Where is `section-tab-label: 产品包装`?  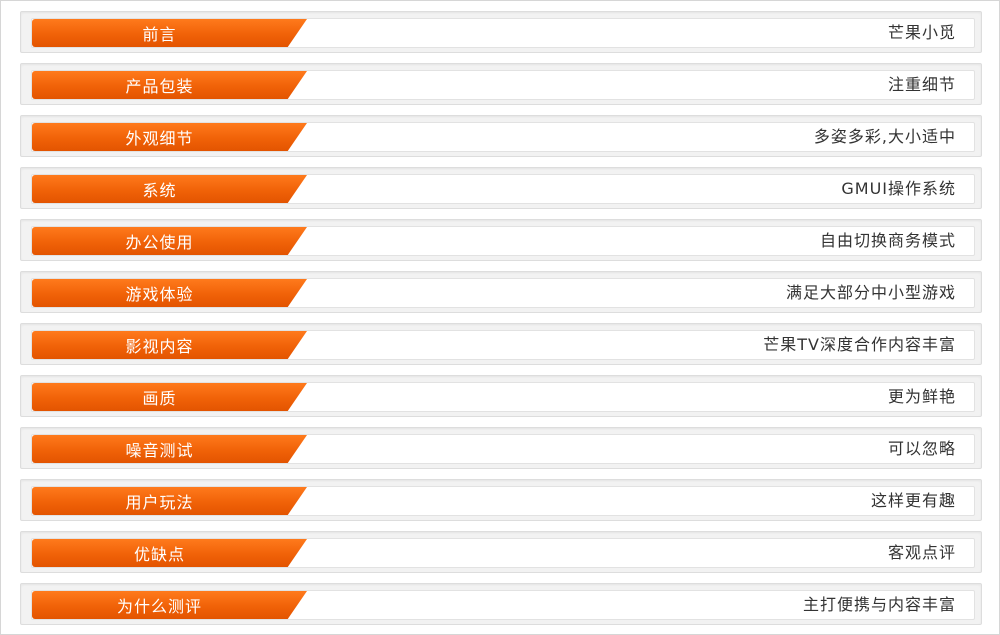 section-tab-label: 产品包装 is located at coordinates (159, 86).